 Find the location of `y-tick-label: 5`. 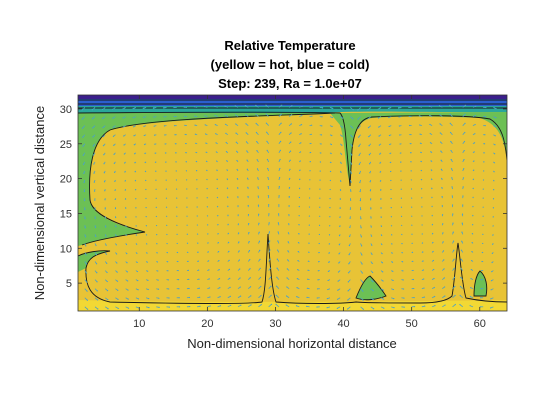

y-tick-label: 5 is located at coordinates (69, 284).